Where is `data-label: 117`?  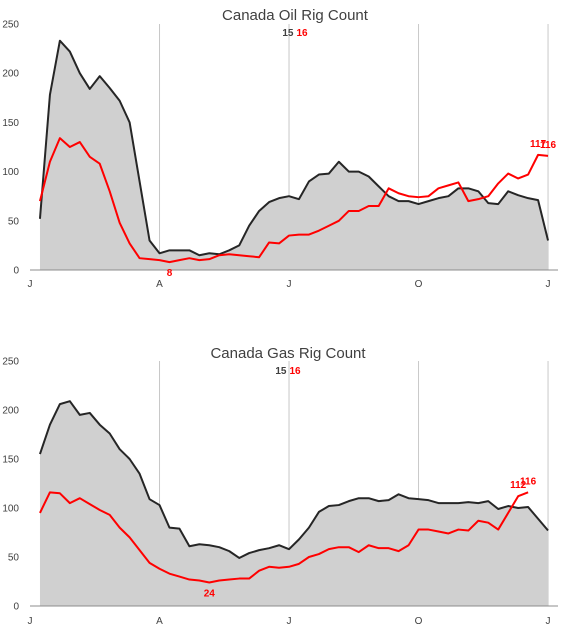
data-label: 117 is located at coordinates (538, 144).